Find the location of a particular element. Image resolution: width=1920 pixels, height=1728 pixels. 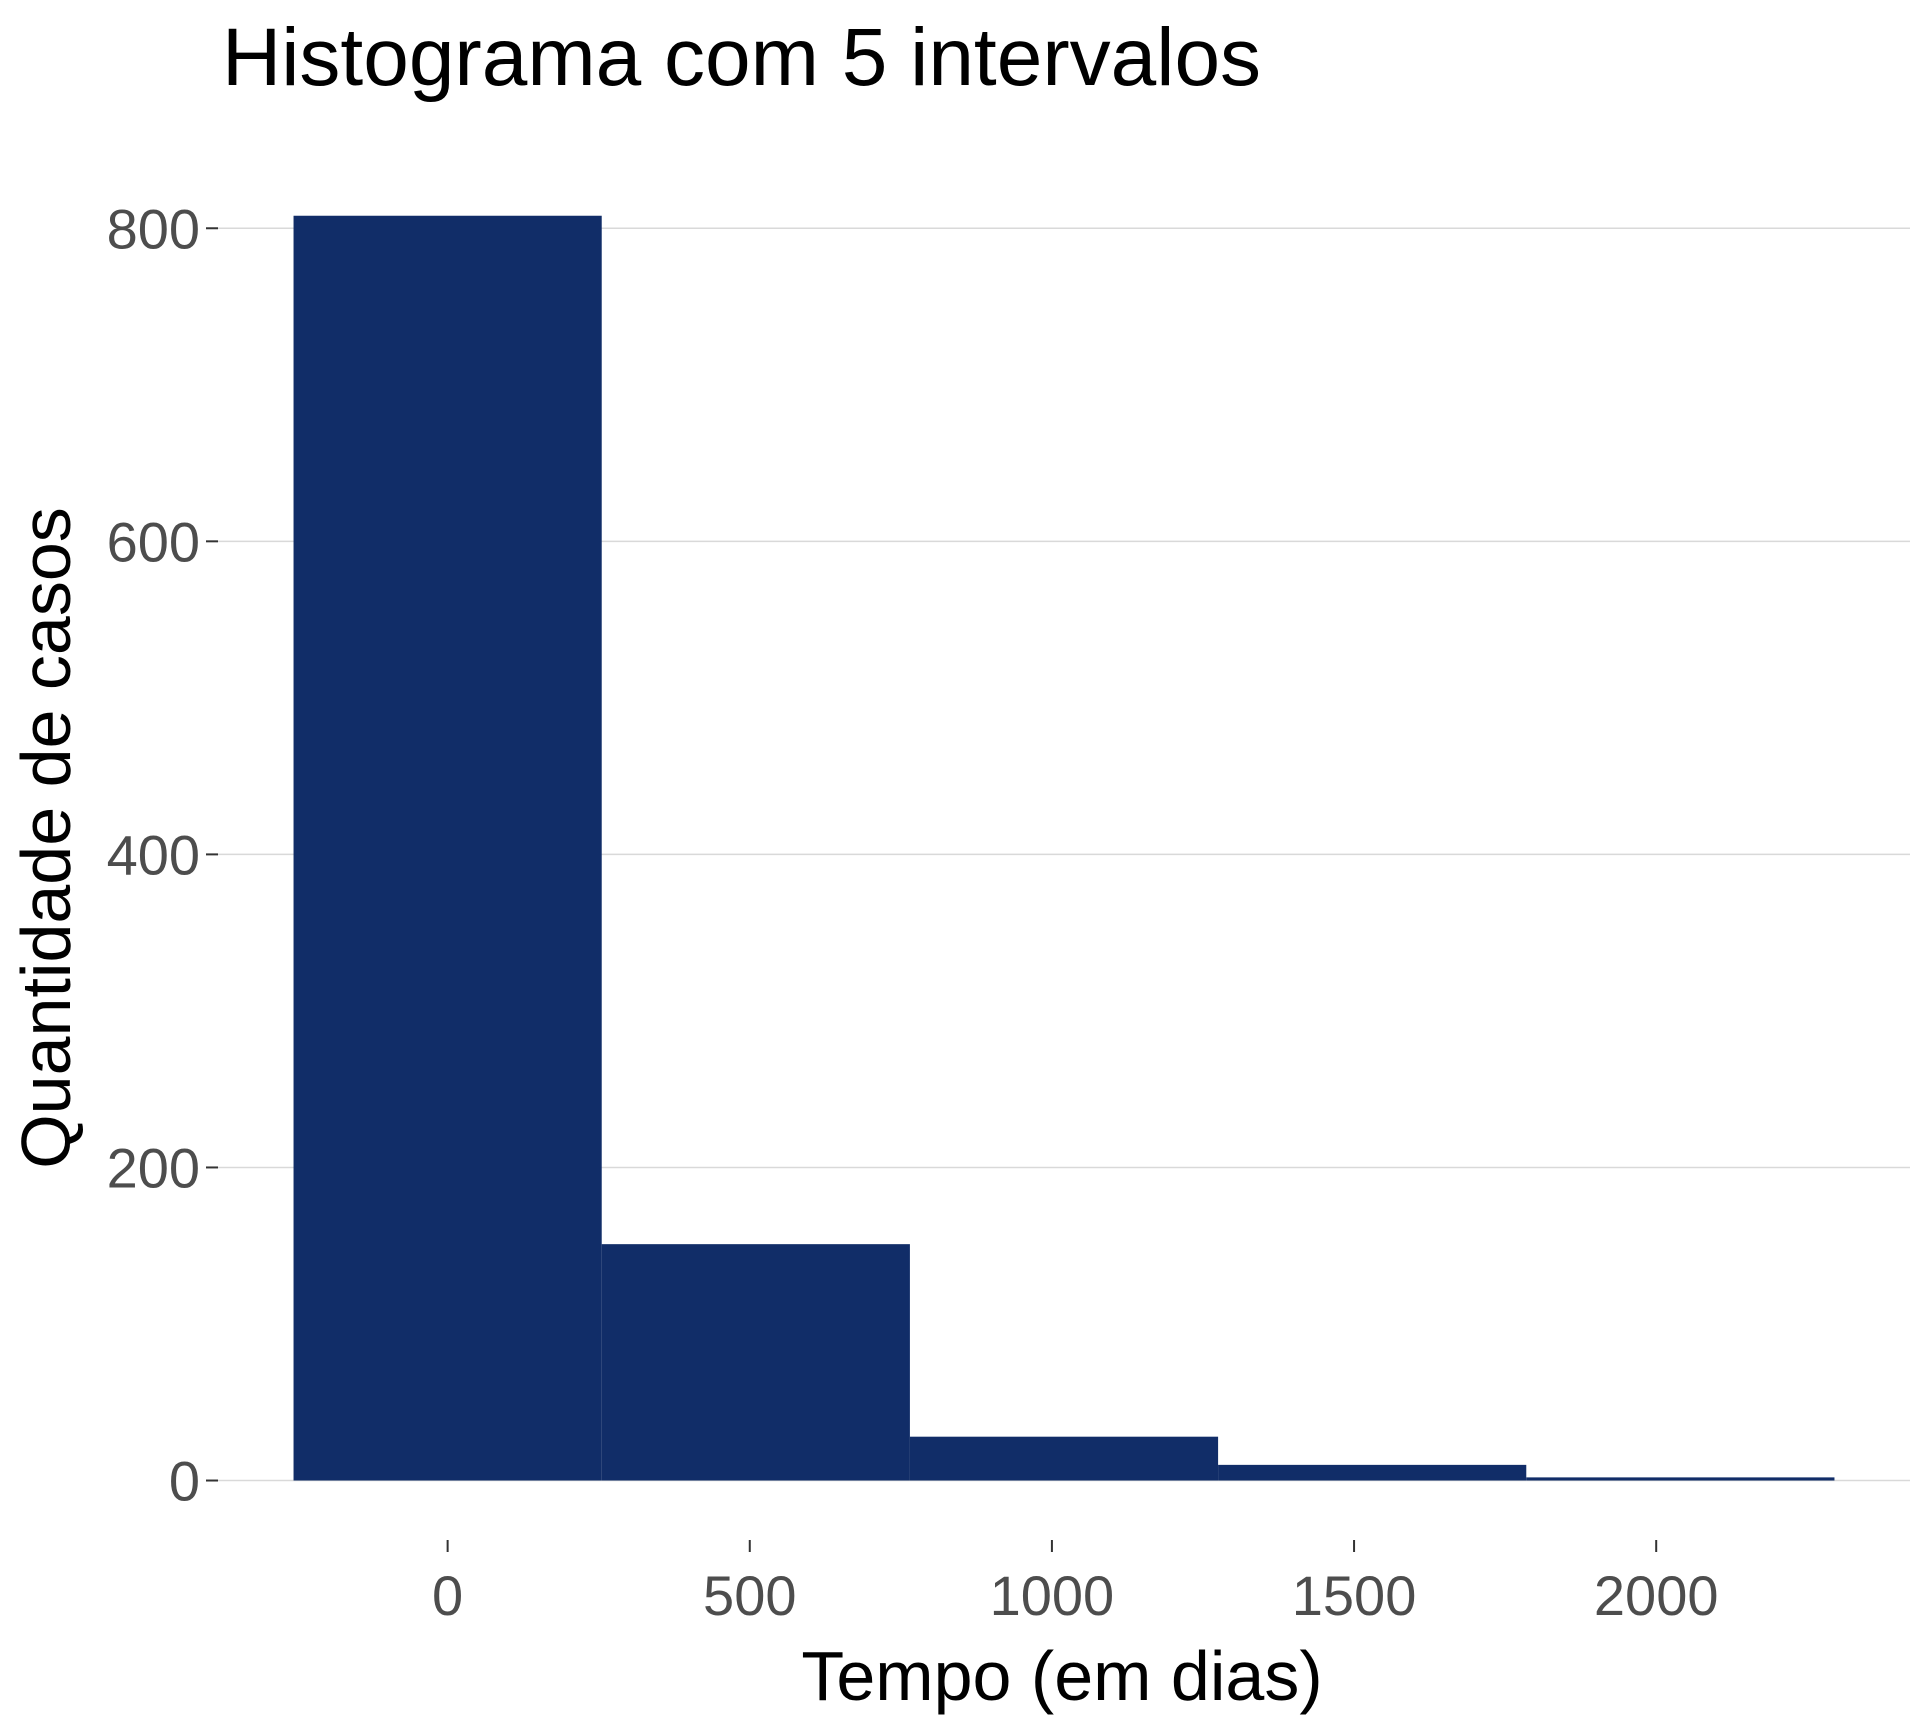

x-tick-label: 0 is located at coordinates (447, 1595).